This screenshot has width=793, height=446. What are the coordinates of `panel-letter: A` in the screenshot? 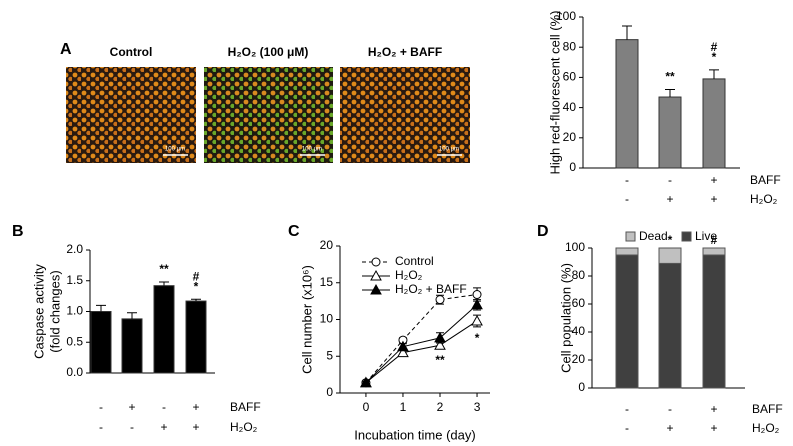 It's located at (66, 49).